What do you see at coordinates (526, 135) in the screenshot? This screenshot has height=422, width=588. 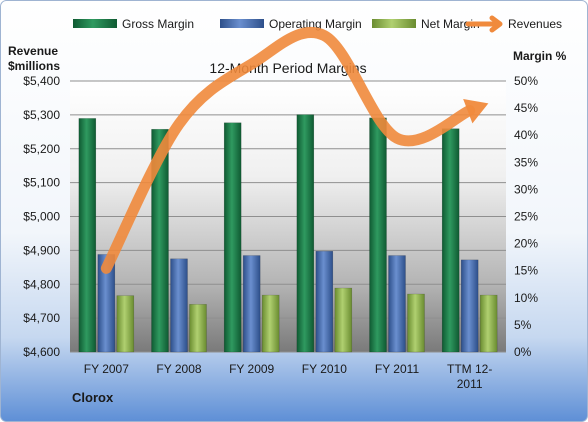 I see `right-tick-label: 40%` at bounding box center [526, 135].